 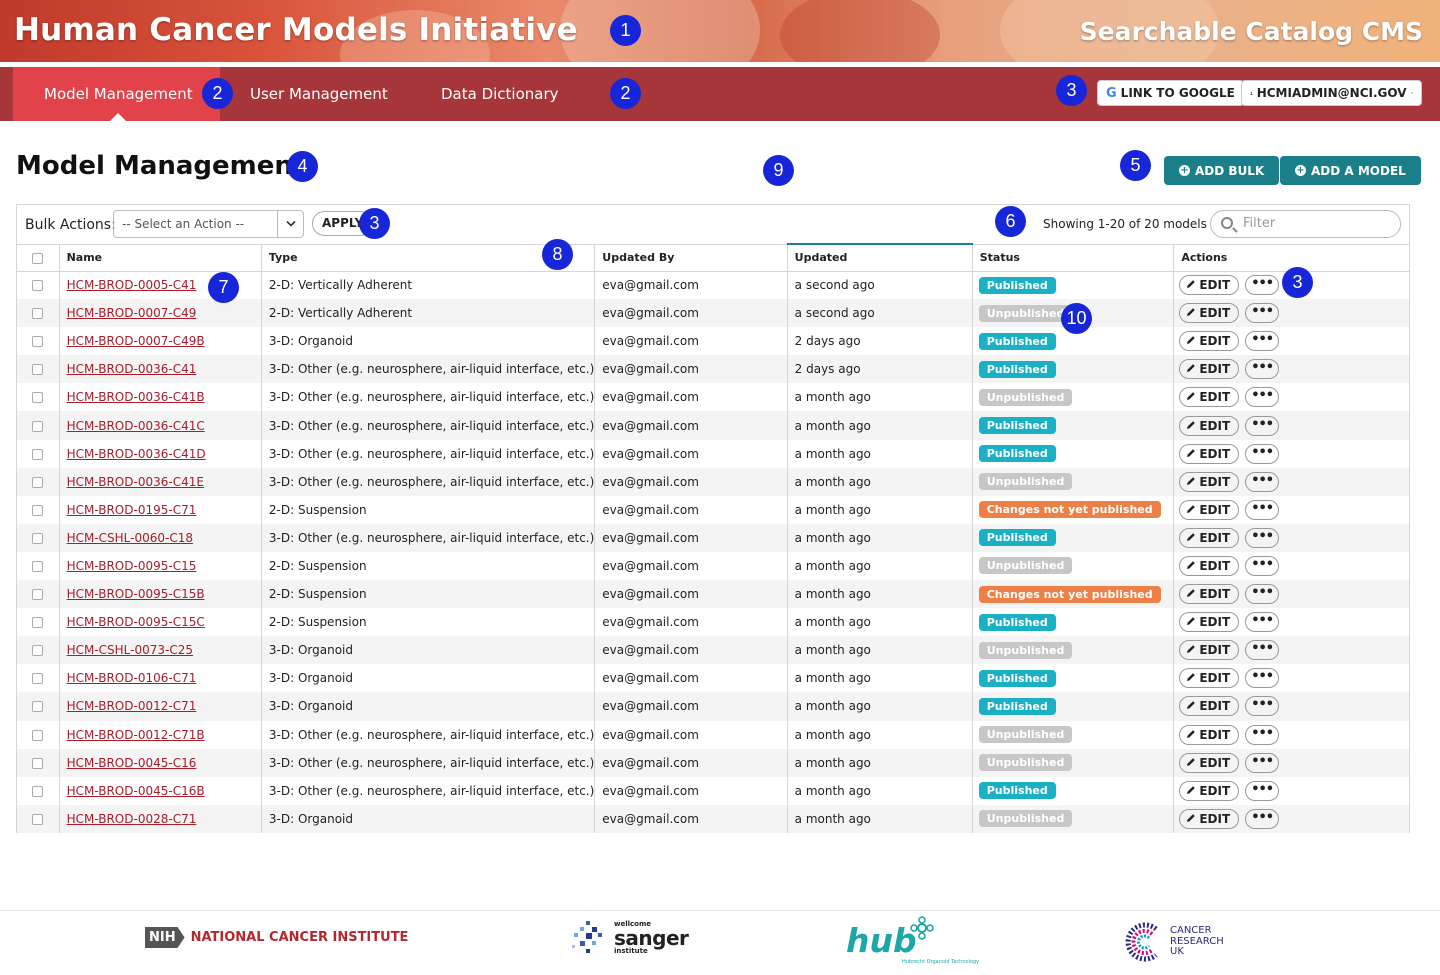 I want to click on model-name-link: HCM-BROD-0007-C49, so click(x=131, y=313).